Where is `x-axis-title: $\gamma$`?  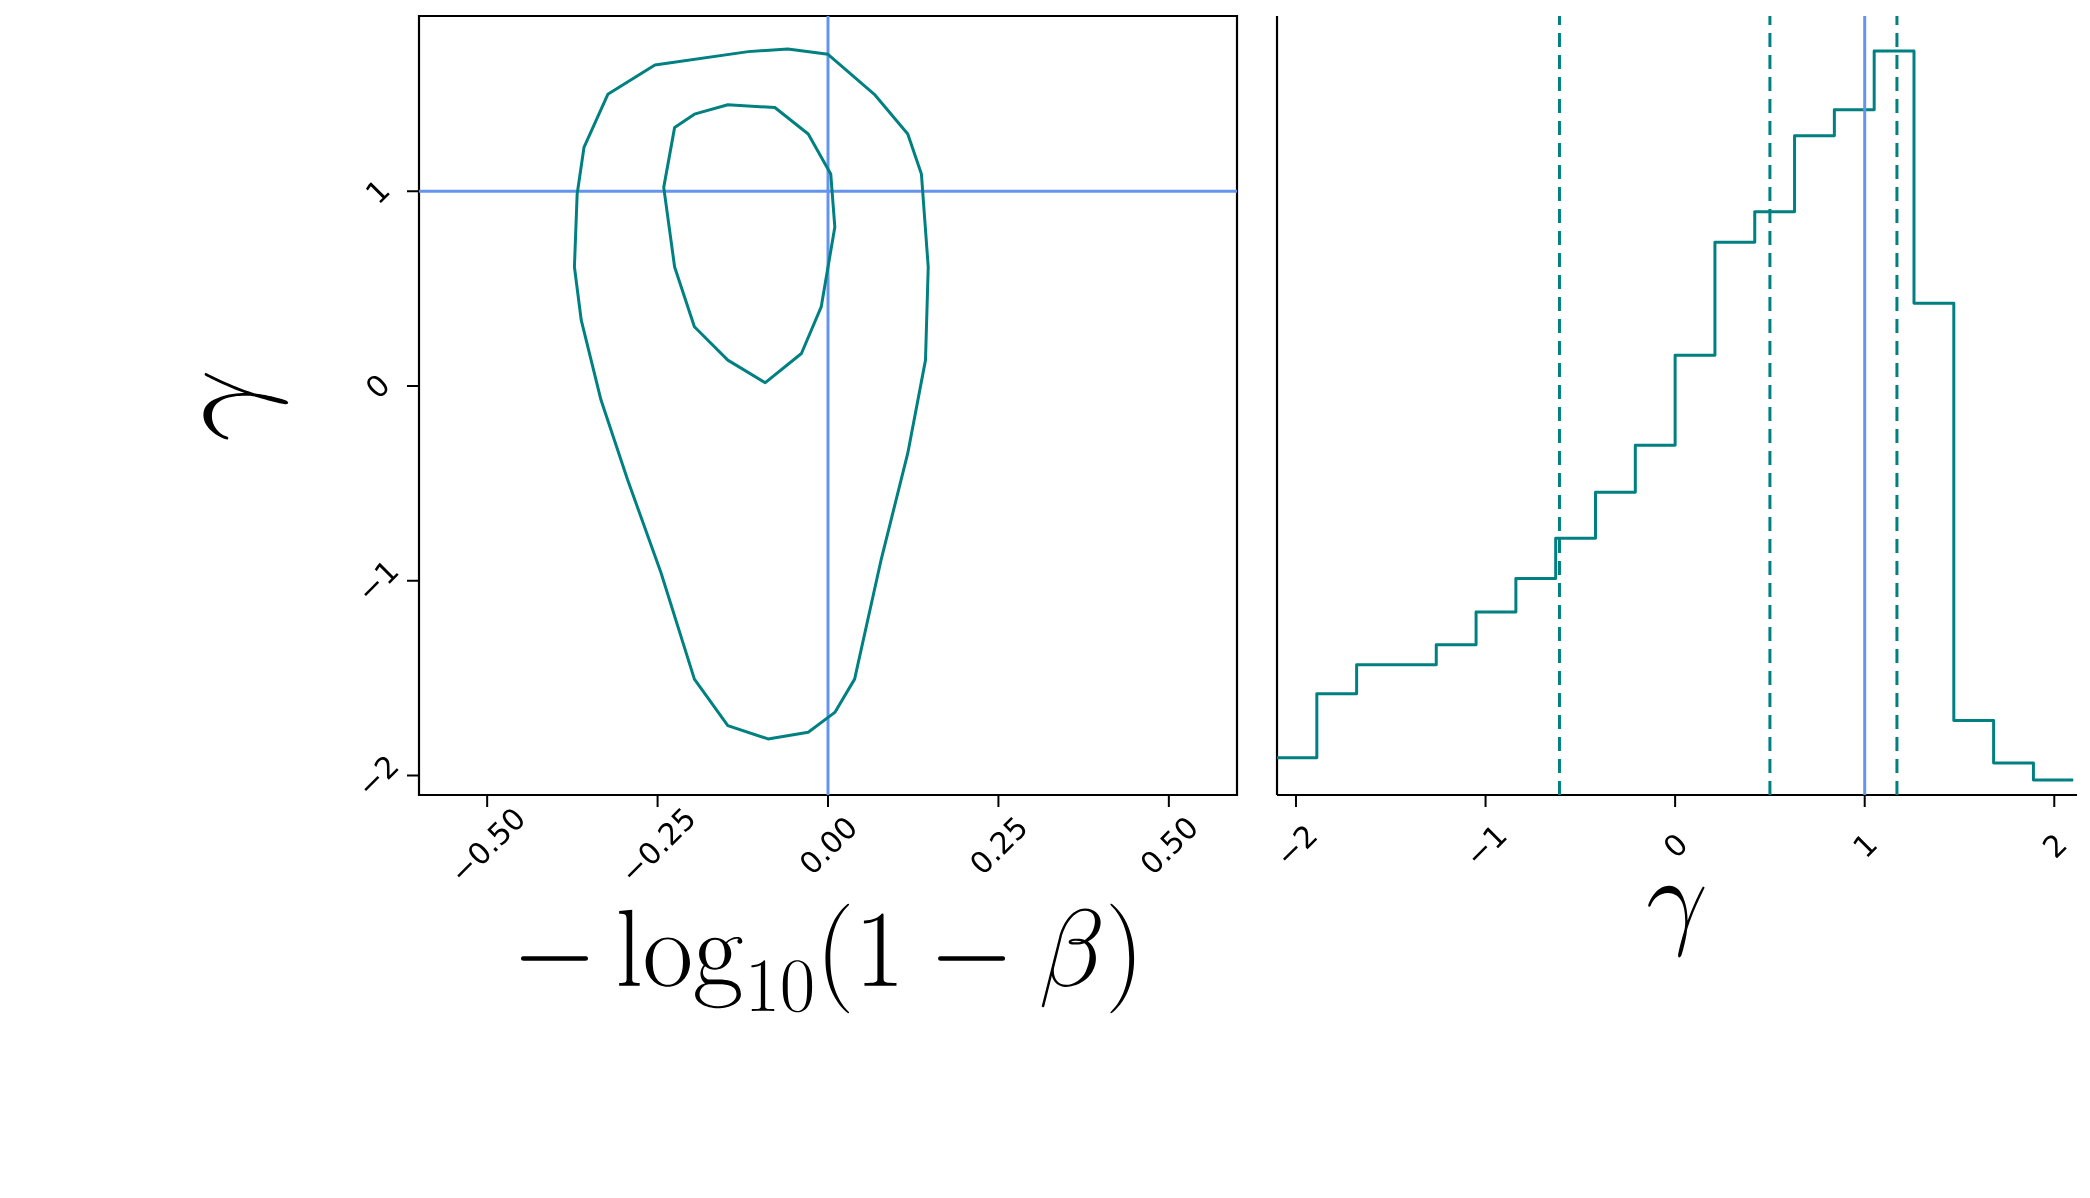 x-axis-title: $\gamma$ is located at coordinates (1676, 921).